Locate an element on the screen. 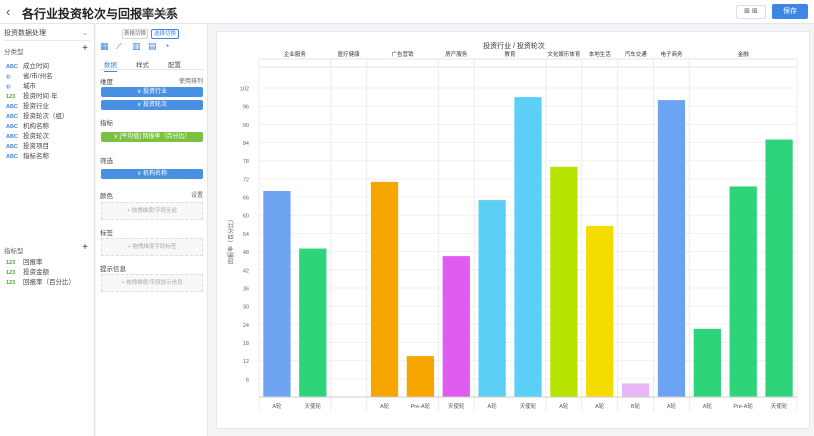 The image size is (814, 436). dimension-field: 123 投资时间·年 is located at coordinates (32, 95).